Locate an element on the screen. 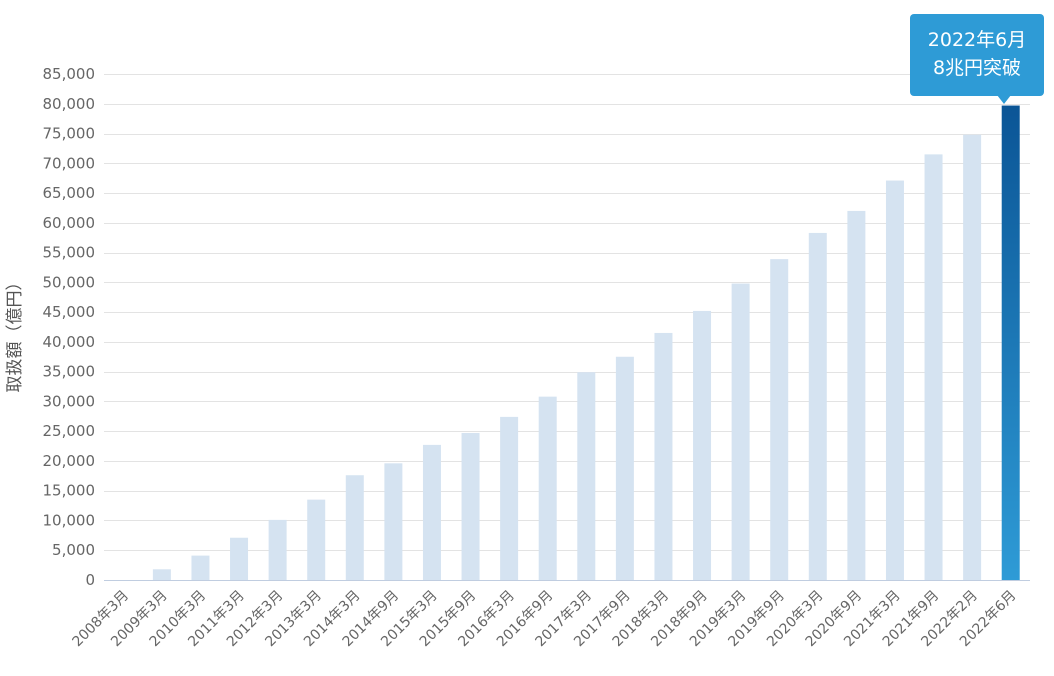  callout-pointer is located at coordinates (1004, 99).